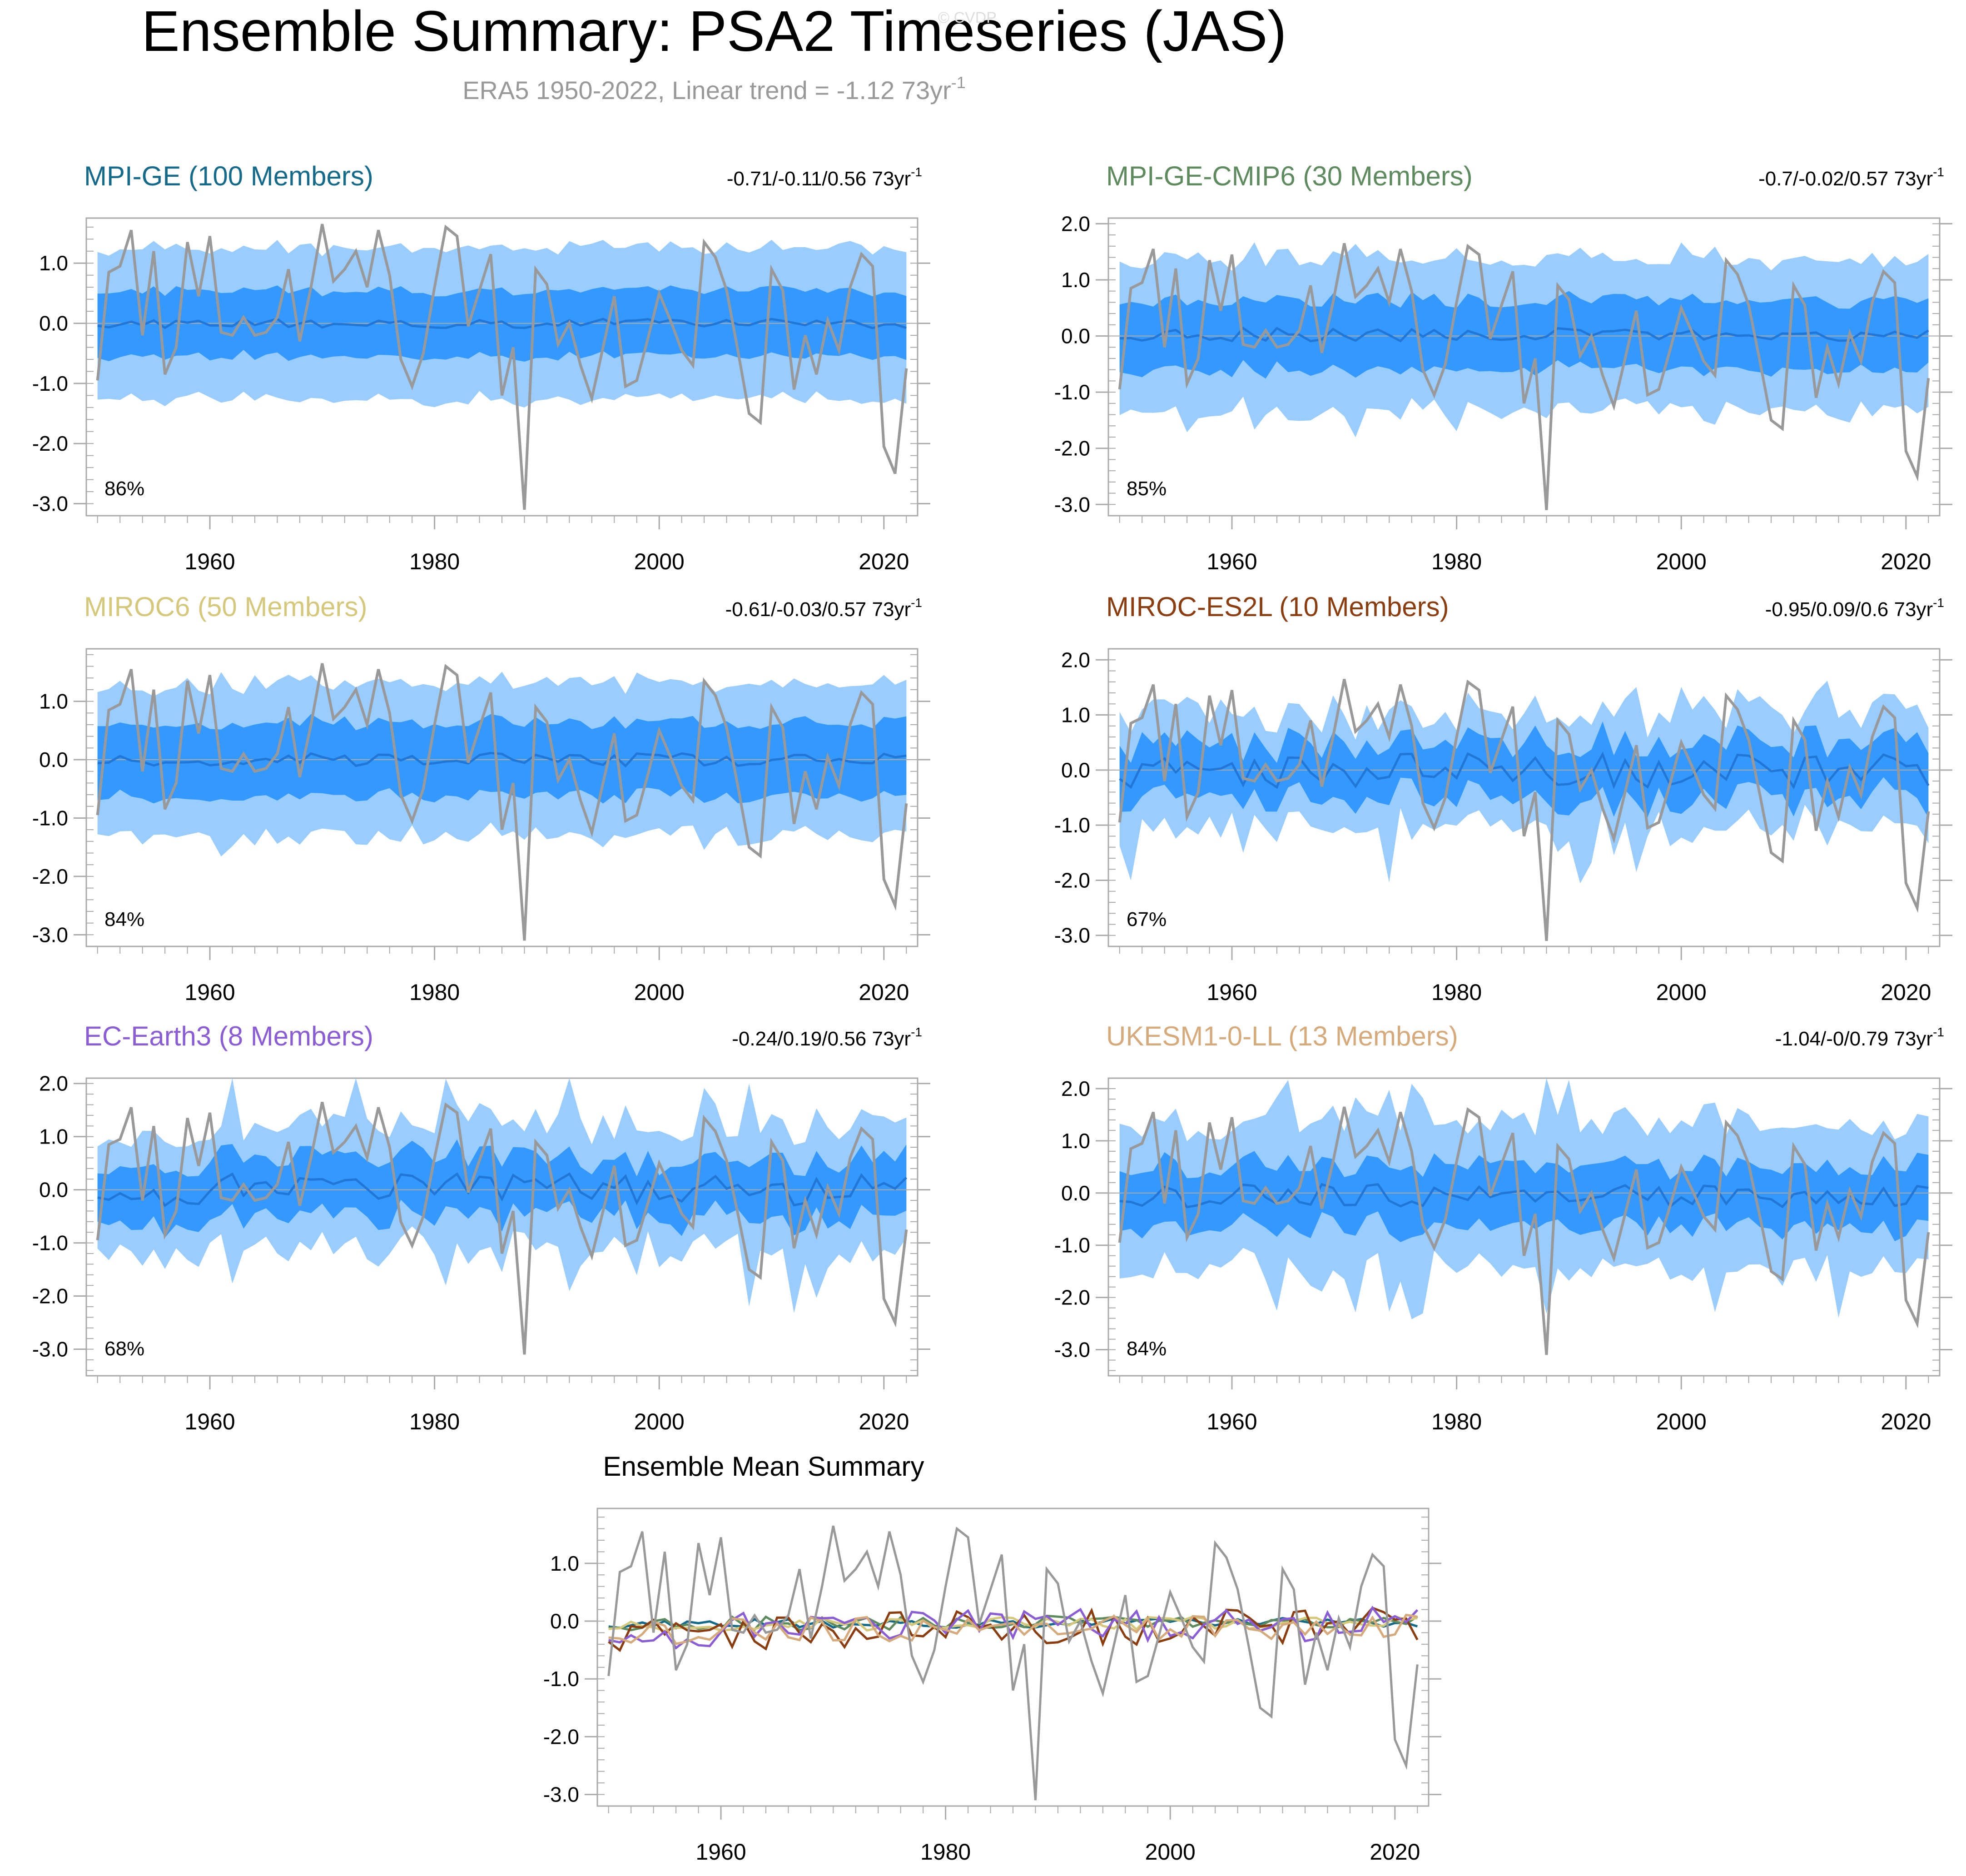 This screenshot has width=1966, height=1876. What do you see at coordinates (1681, 993) in the screenshot?
I see `panel4-xtick-label: 2000` at bounding box center [1681, 993].